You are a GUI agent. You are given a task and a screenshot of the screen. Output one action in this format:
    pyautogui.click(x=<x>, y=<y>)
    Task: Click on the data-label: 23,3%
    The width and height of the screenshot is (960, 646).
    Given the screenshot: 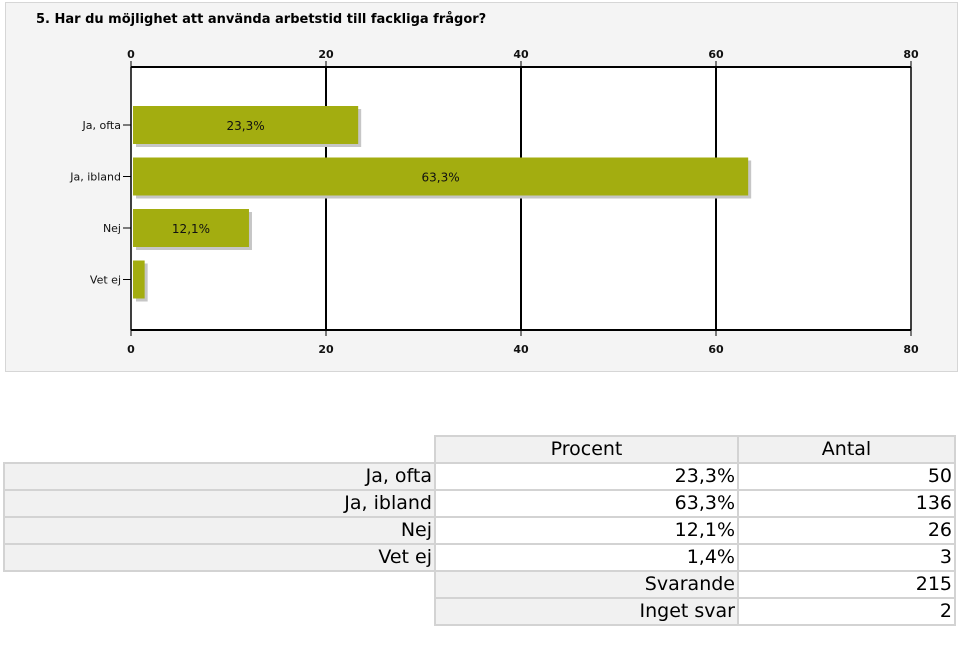 What is the action you would take?
    pyautogui.click(x=246, y=126)
    